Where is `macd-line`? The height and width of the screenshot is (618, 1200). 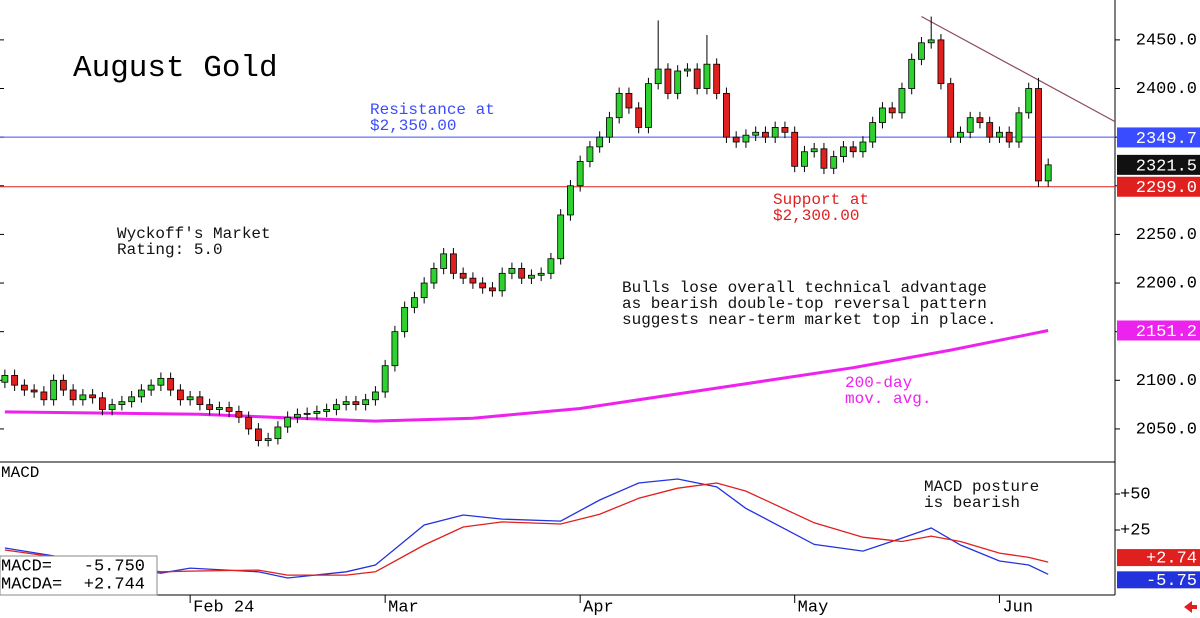
macd-line is located at coordinates (526, 528).